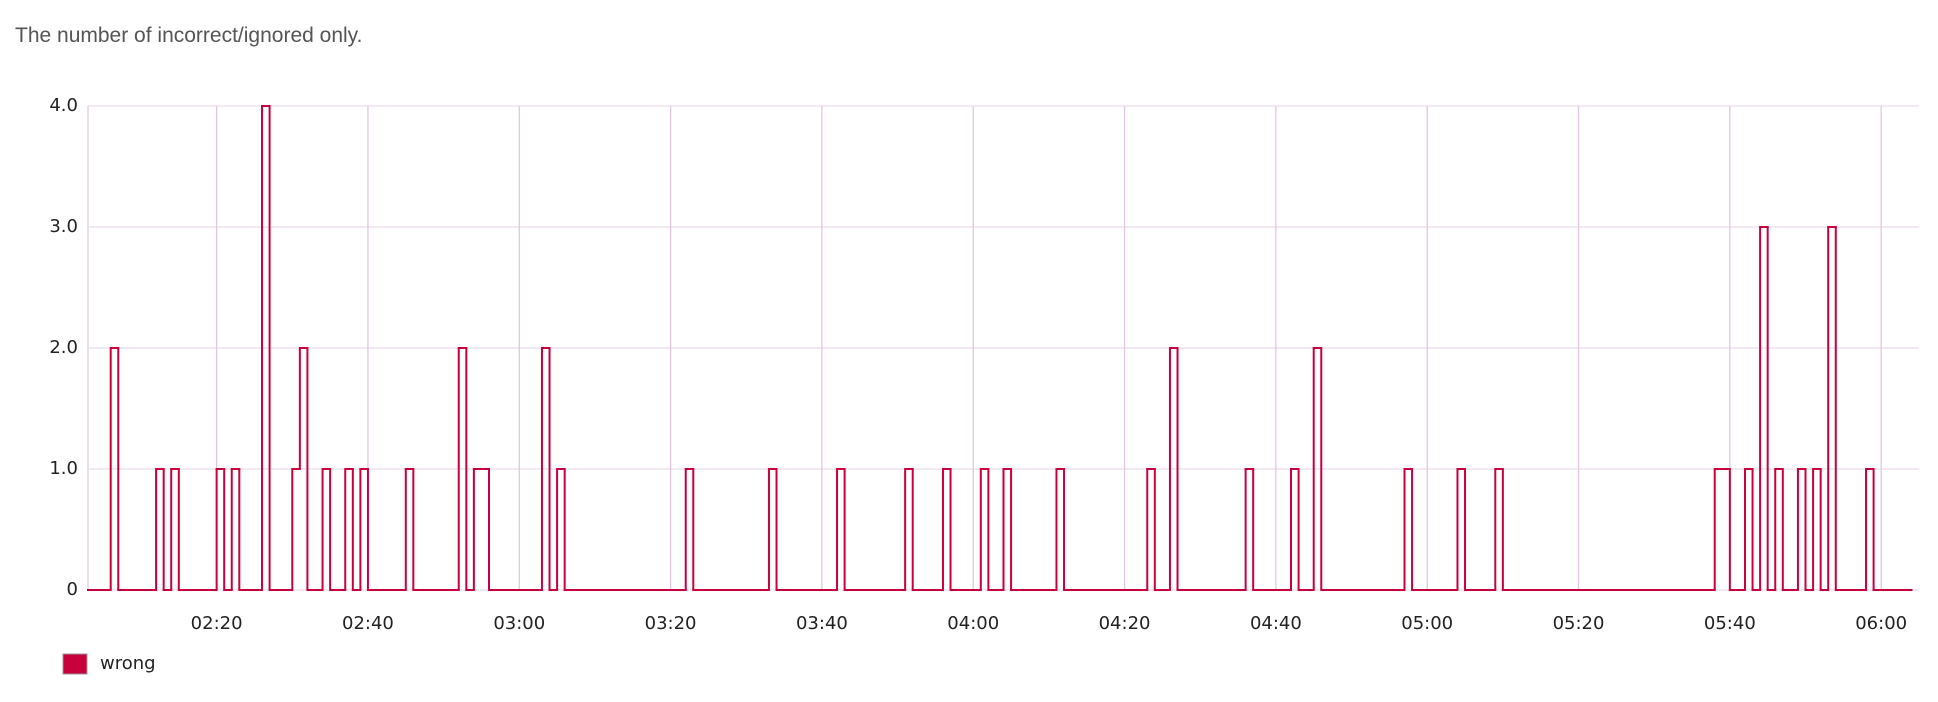 The image size is (1938, 702). Describe the element at coordinates (189, 35) in the screenshot. I see `chart-title: The number of incorrect/ignored only.` at that location.